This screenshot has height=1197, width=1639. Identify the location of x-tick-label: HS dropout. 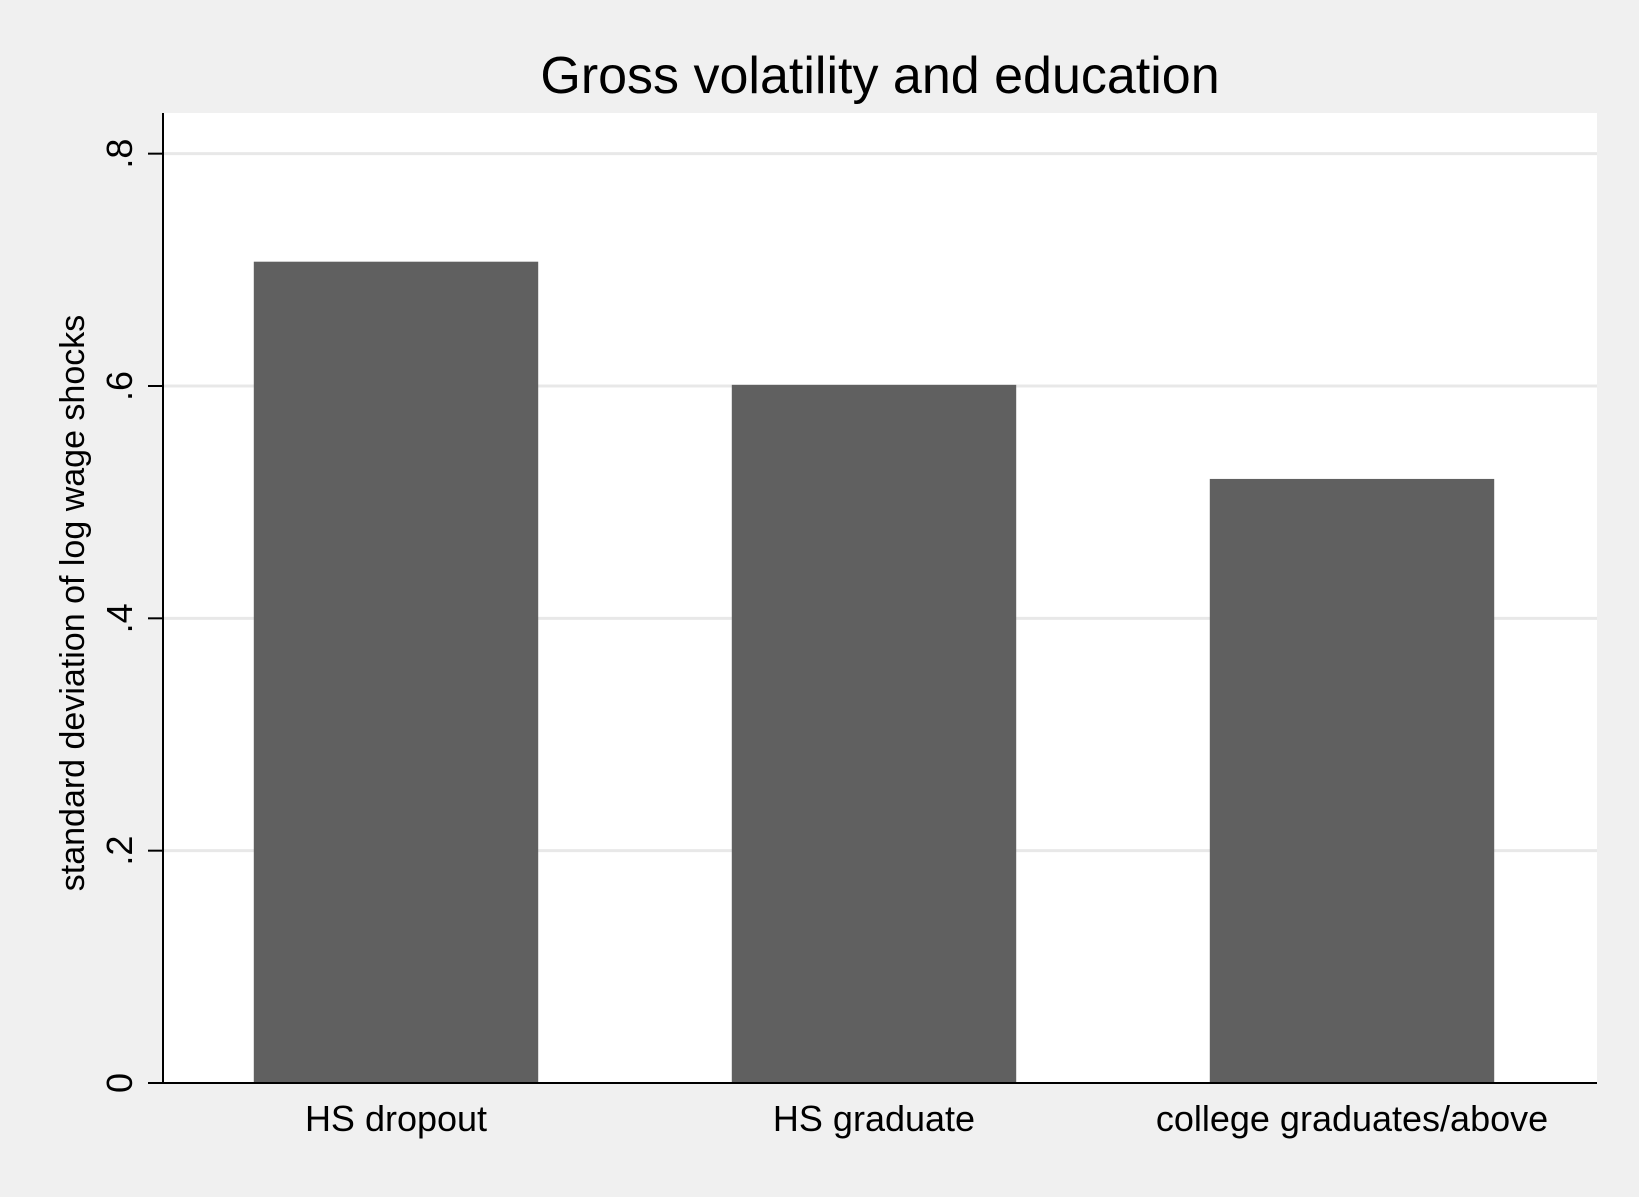
(396, 1118).